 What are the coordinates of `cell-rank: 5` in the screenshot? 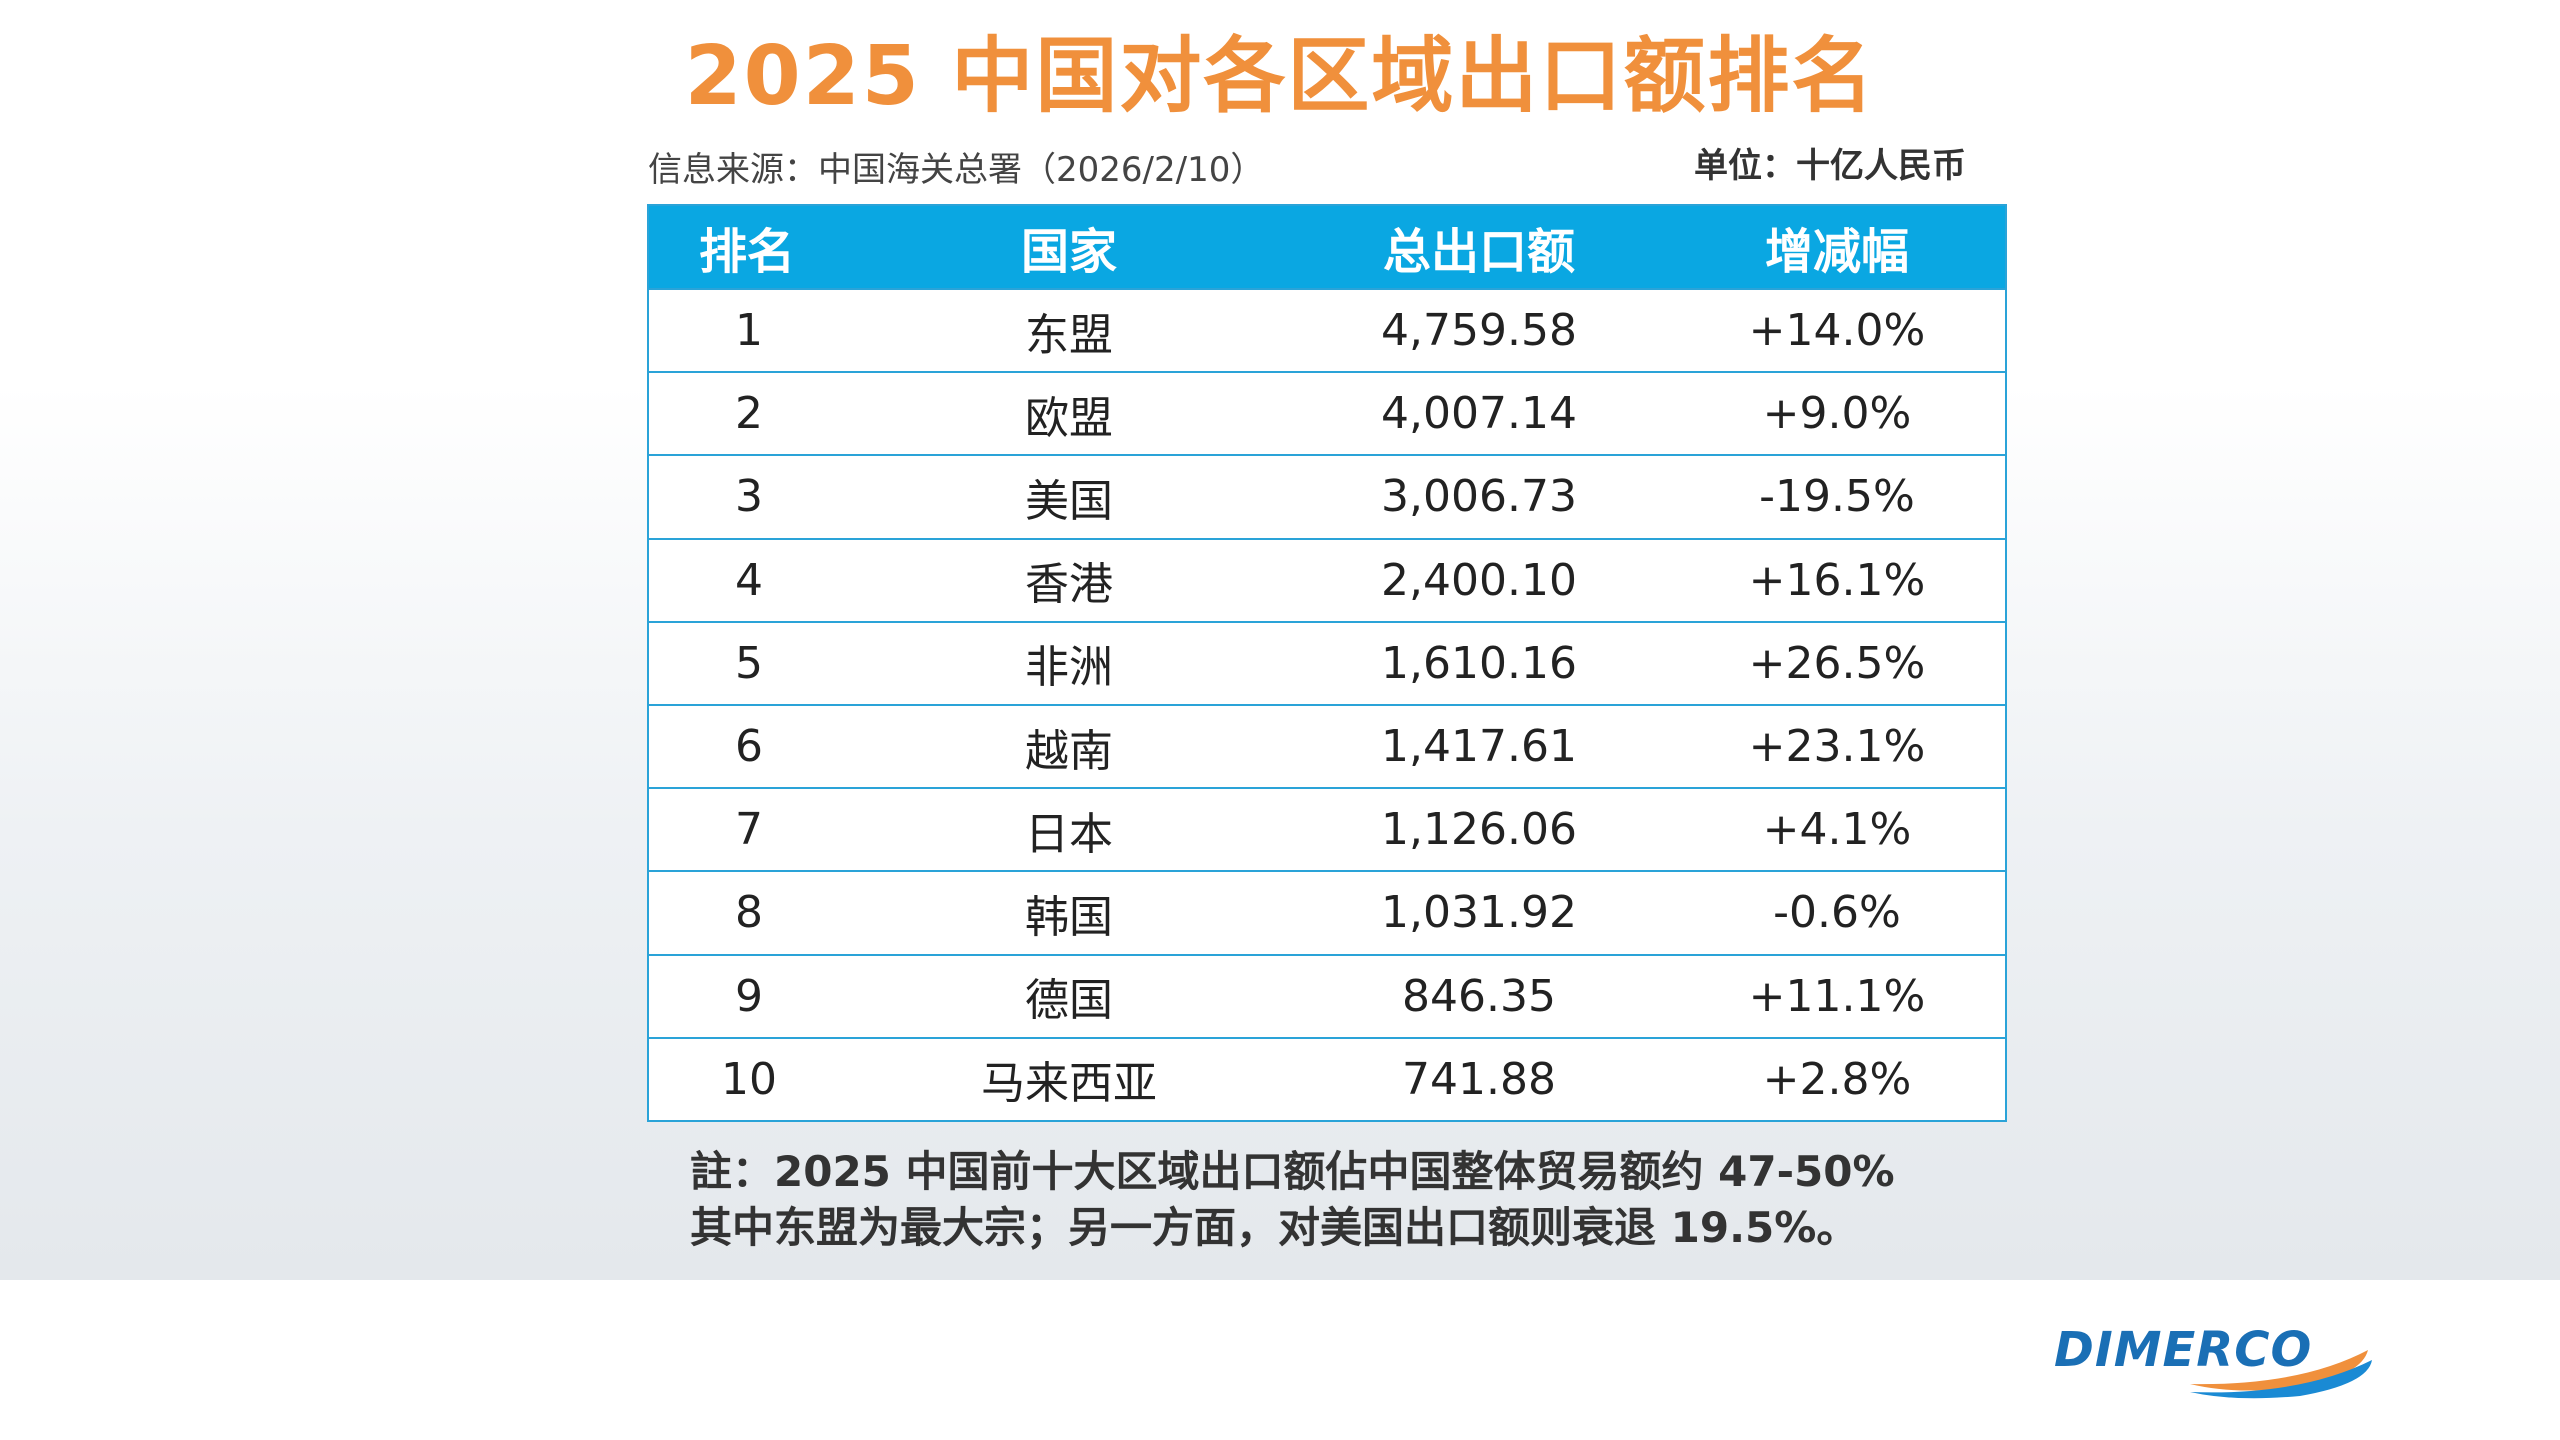 It's located at (749, 663).